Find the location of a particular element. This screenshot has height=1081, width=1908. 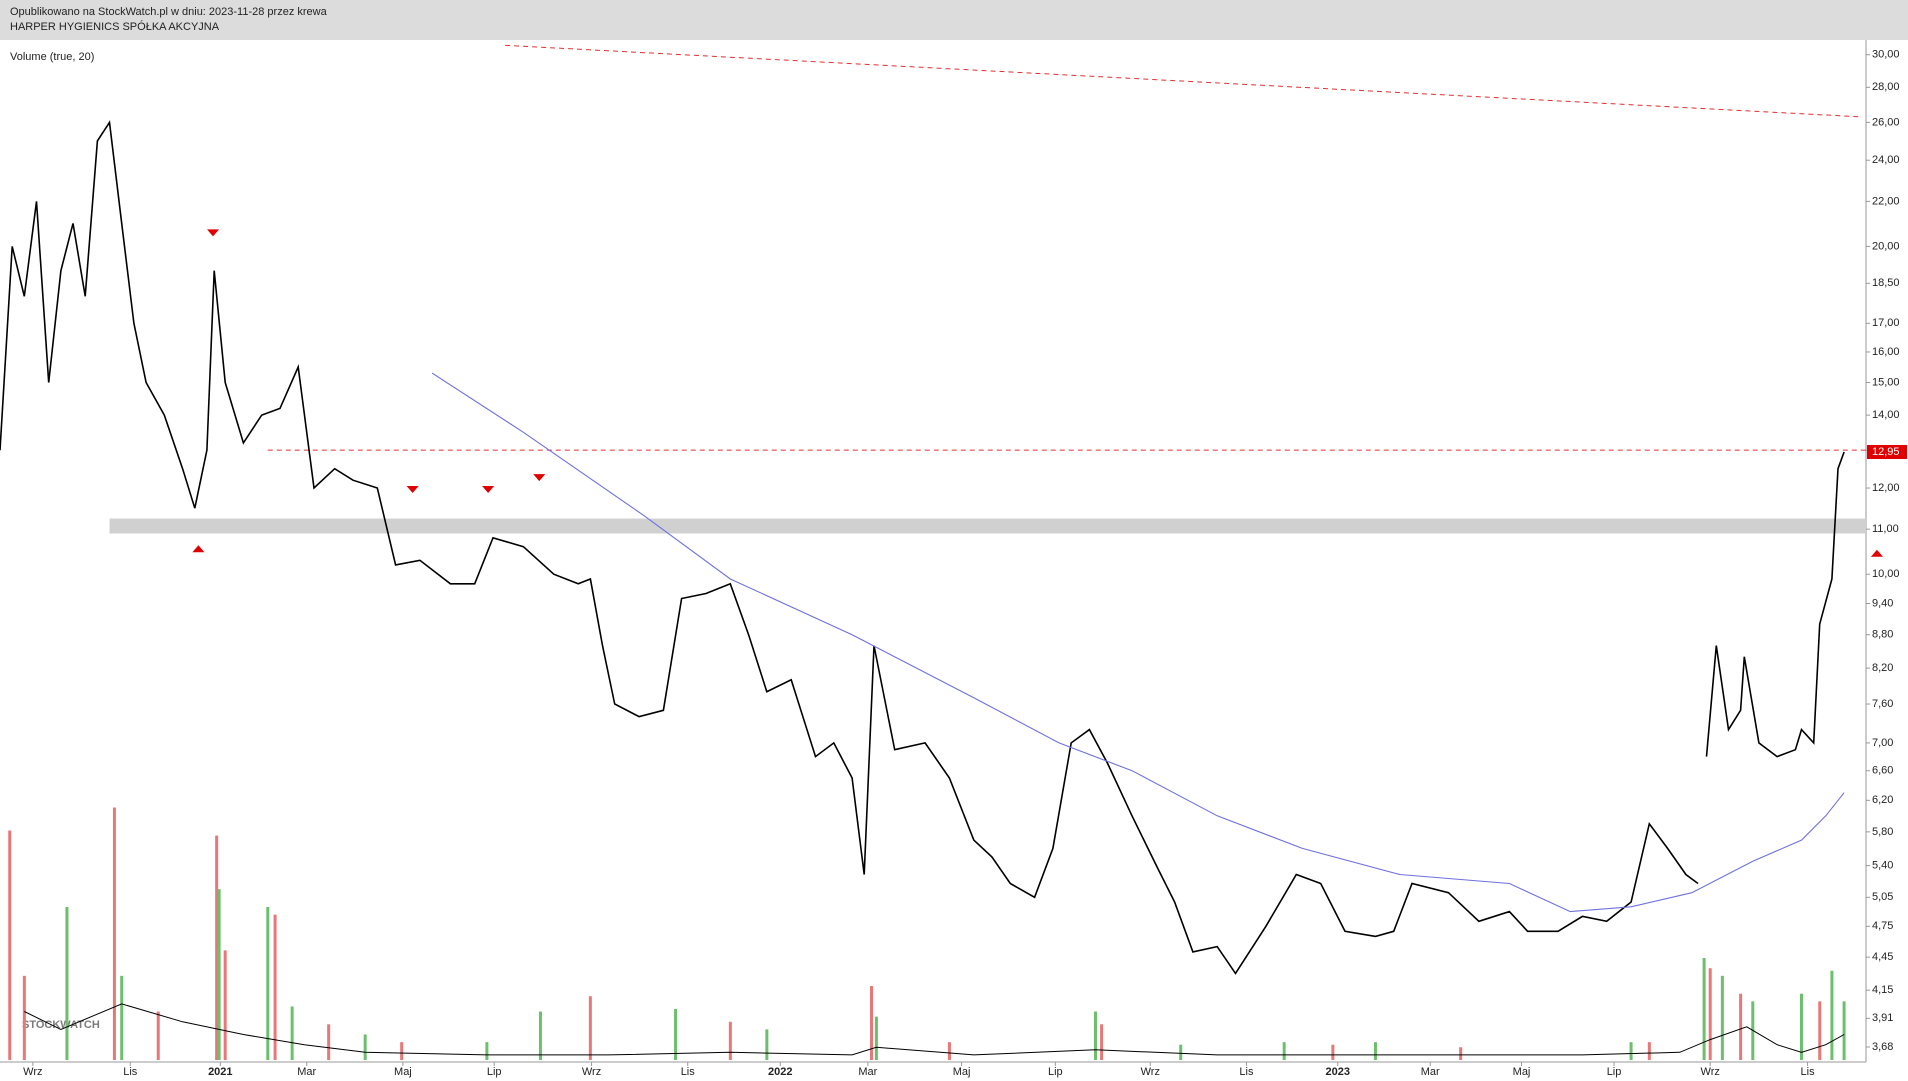

y-tick-label: 30,00 is located at coordinates (1886, 55).